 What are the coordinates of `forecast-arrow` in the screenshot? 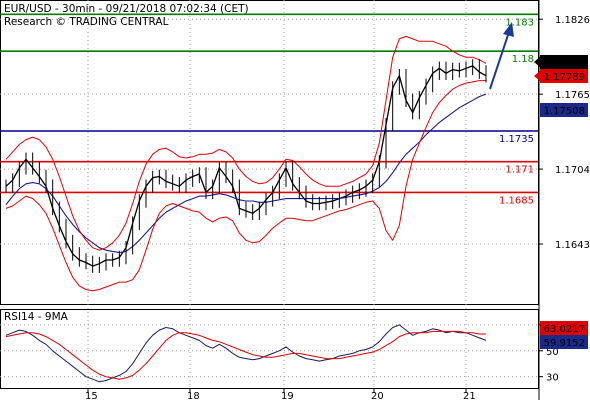 It's located at (501, 56).